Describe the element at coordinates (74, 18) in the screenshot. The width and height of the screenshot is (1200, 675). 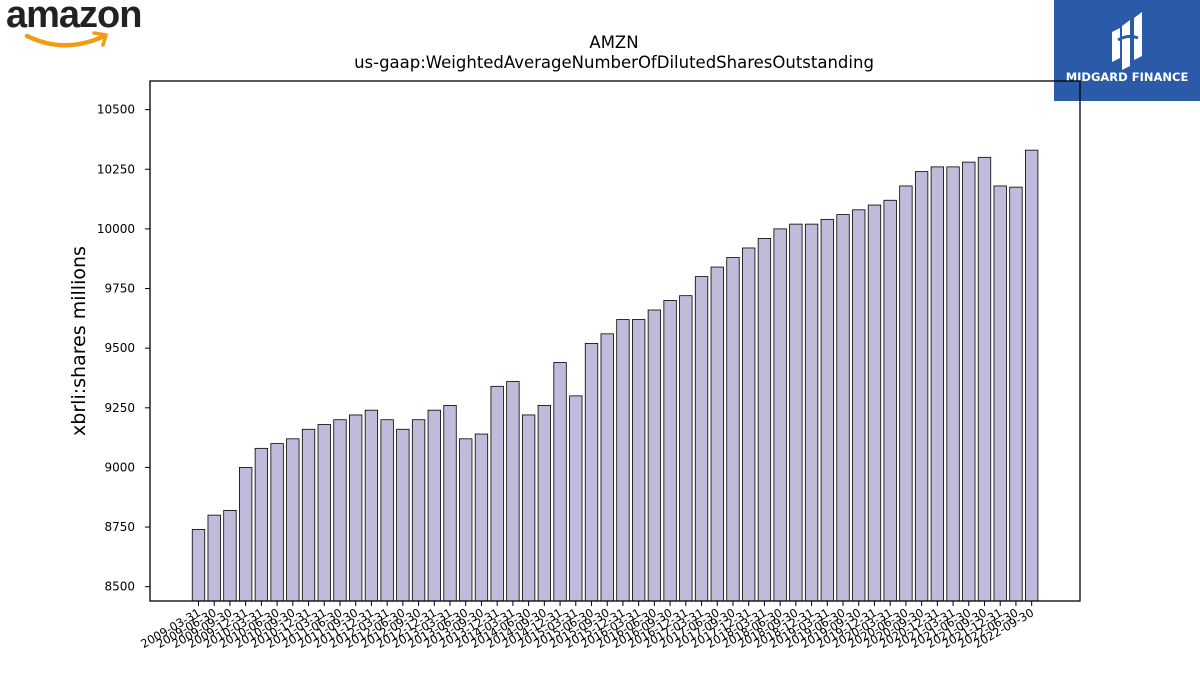
I see `amazon-logo-wordmark: amazon` at that location.